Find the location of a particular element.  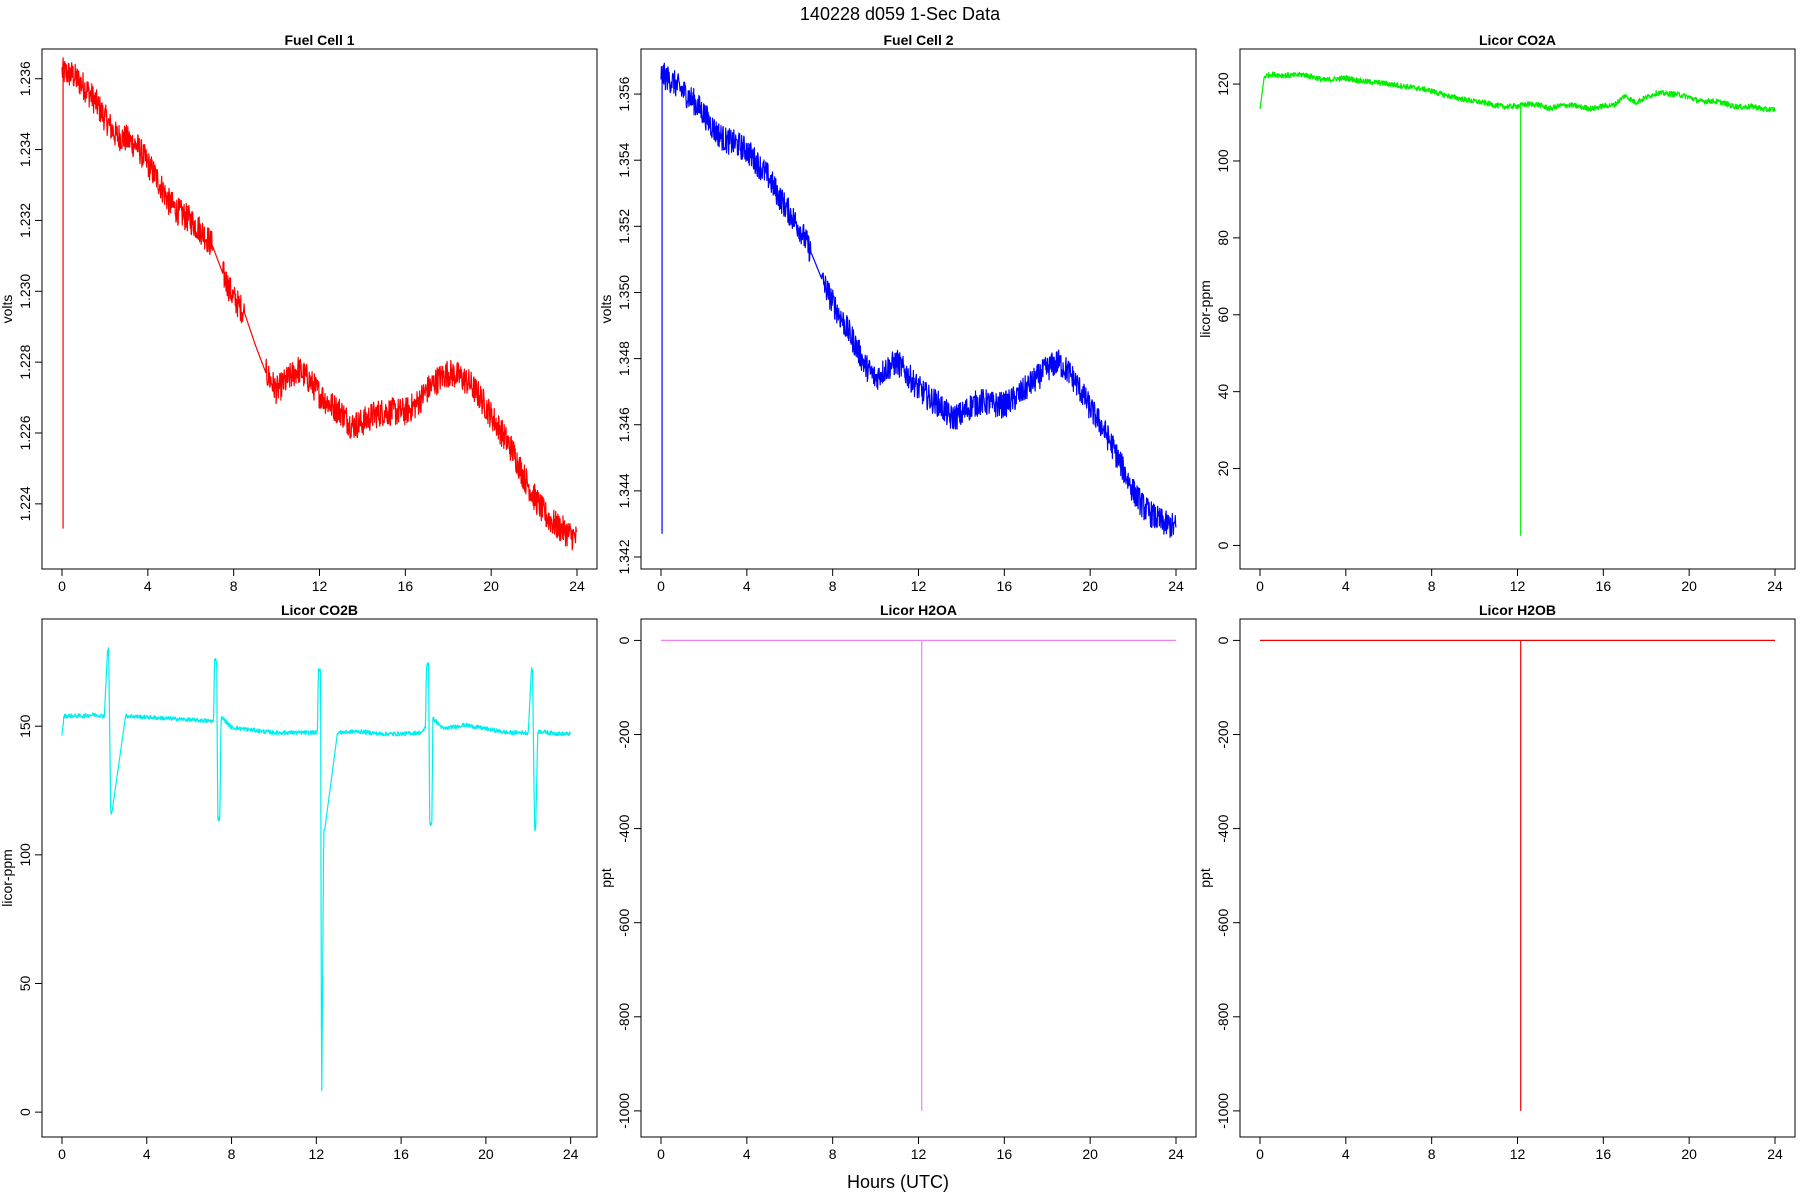

global-x-axis-label: Hours (UTC) is located at coordinates (898, 1182).